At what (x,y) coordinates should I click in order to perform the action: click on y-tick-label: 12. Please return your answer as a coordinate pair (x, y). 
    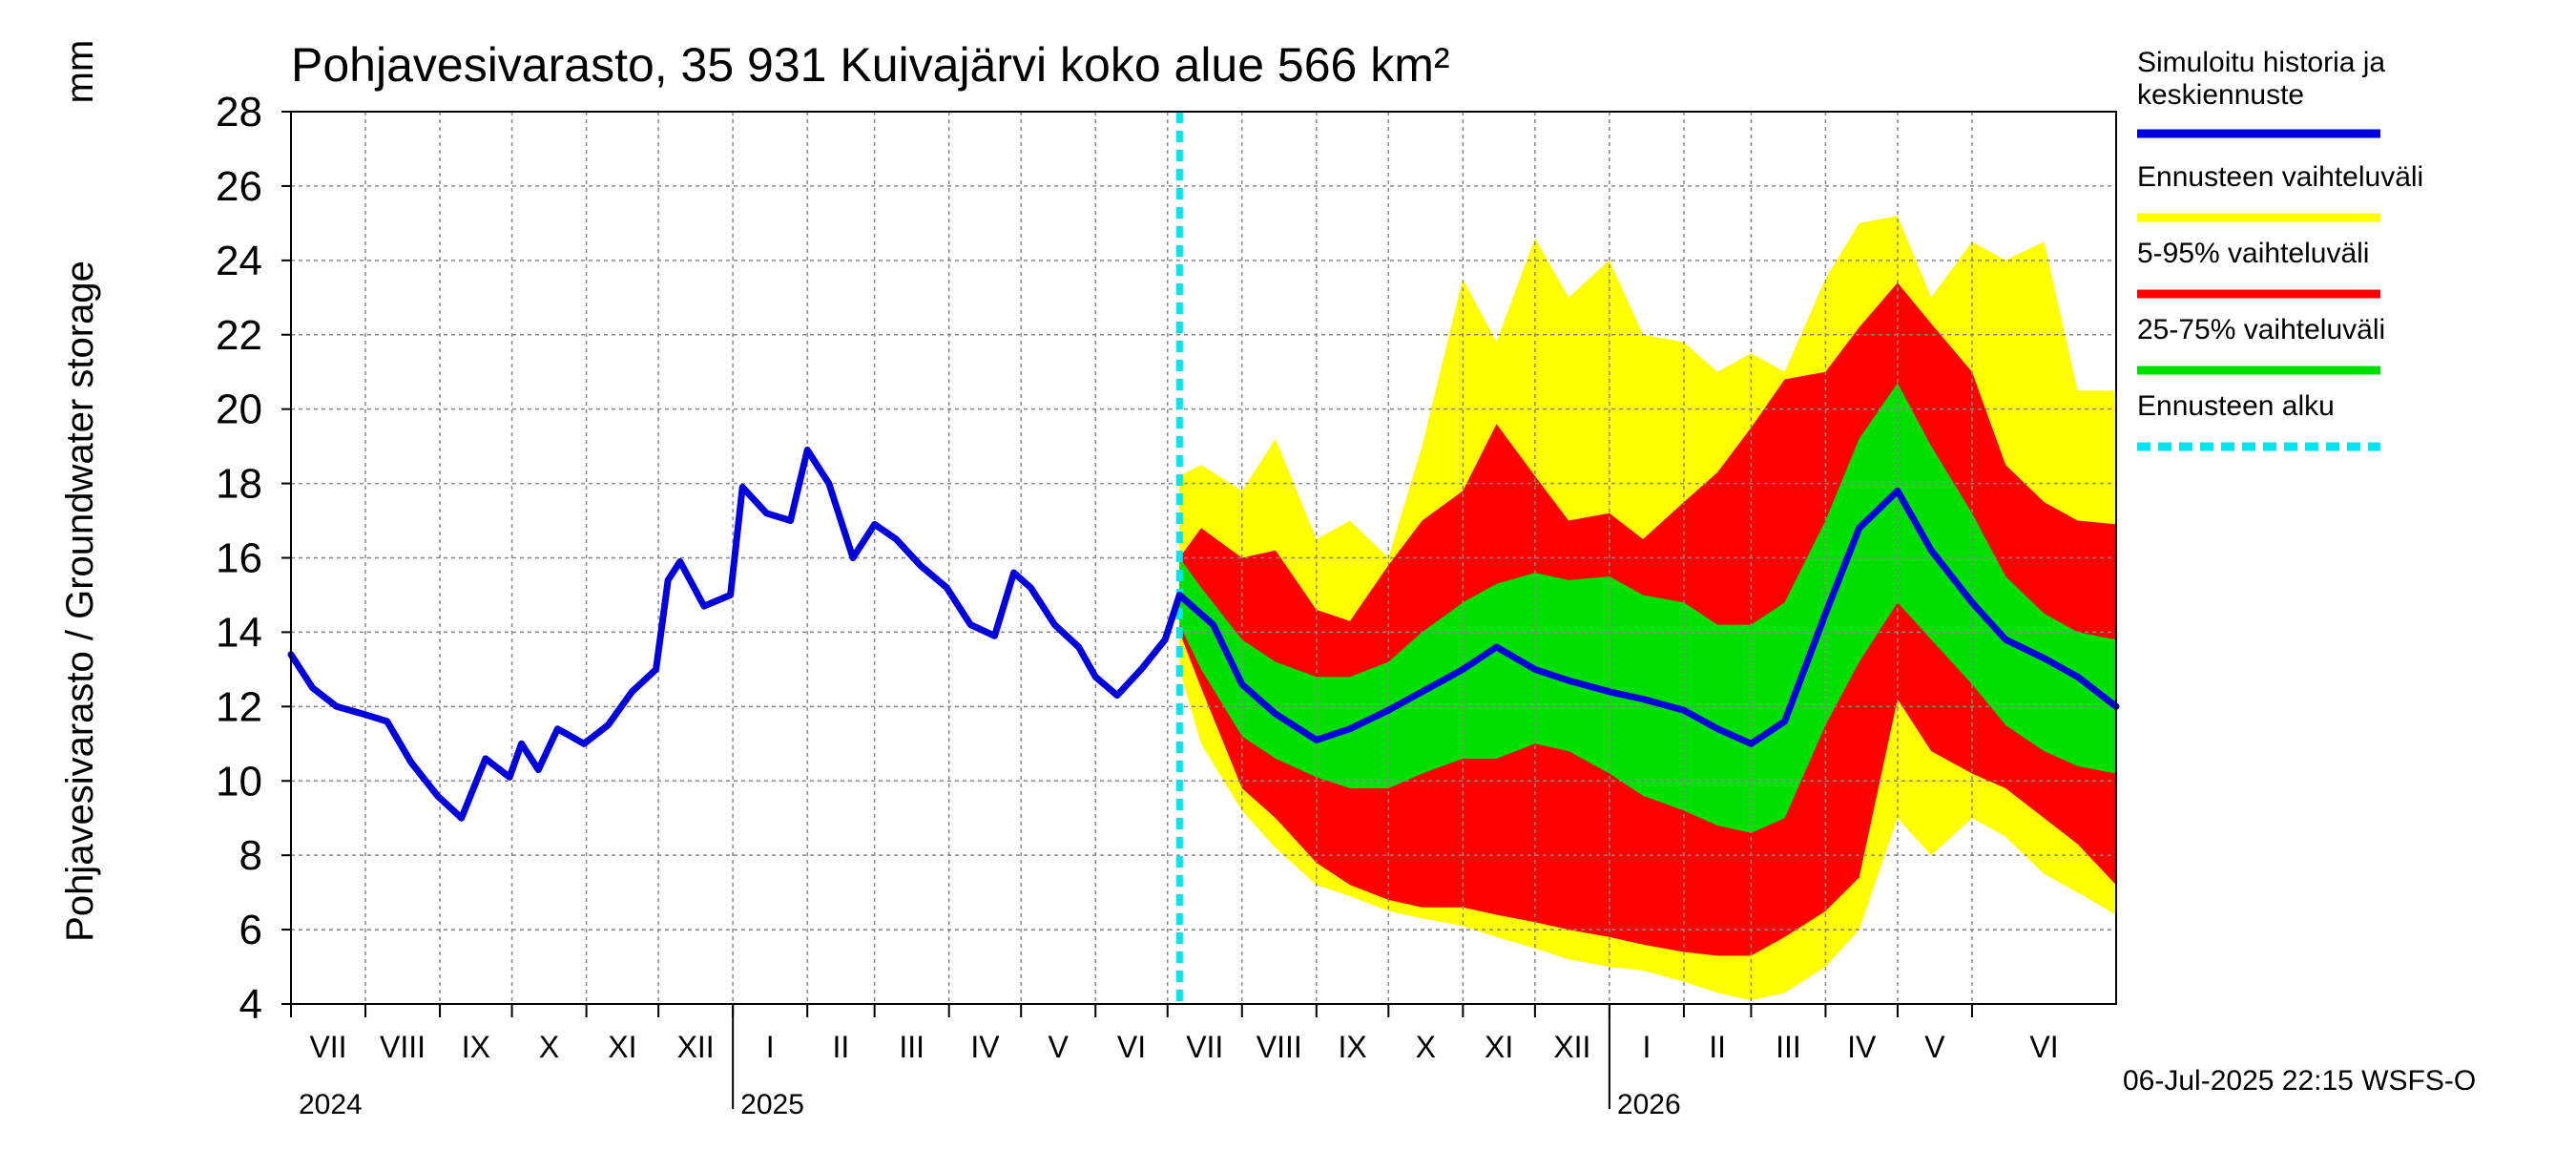
    Looking at the image, I should click on (239, 706).